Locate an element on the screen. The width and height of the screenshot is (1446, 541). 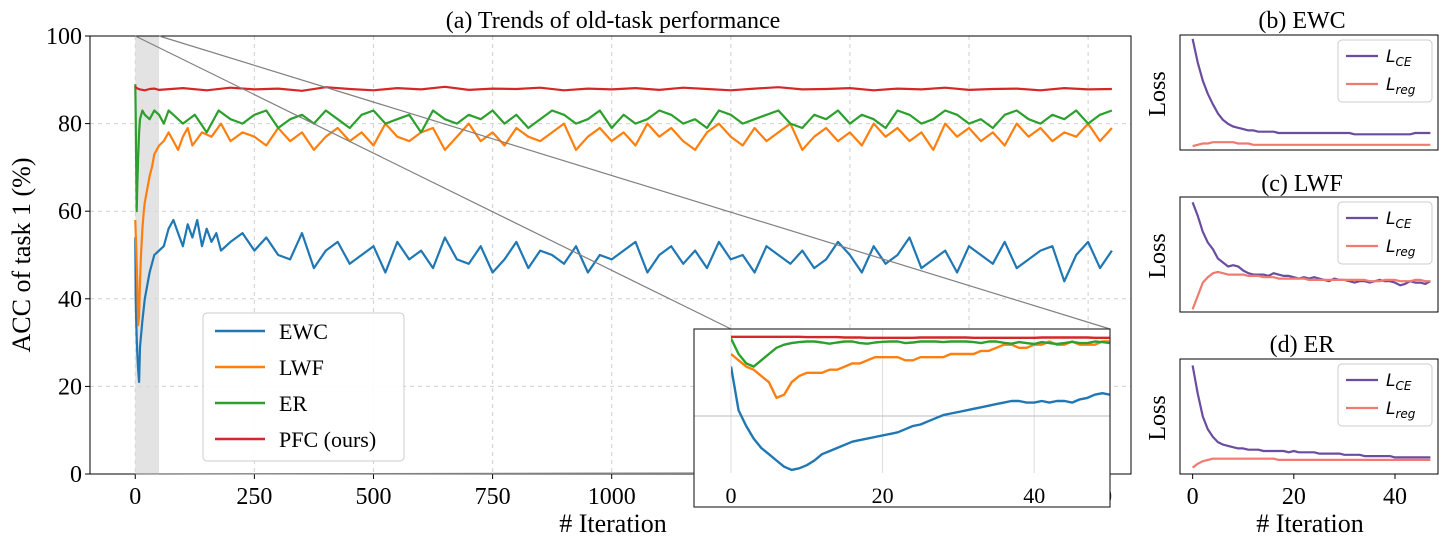
panel-c-legend-label: Lreg is located at coordinates (1401, 248).